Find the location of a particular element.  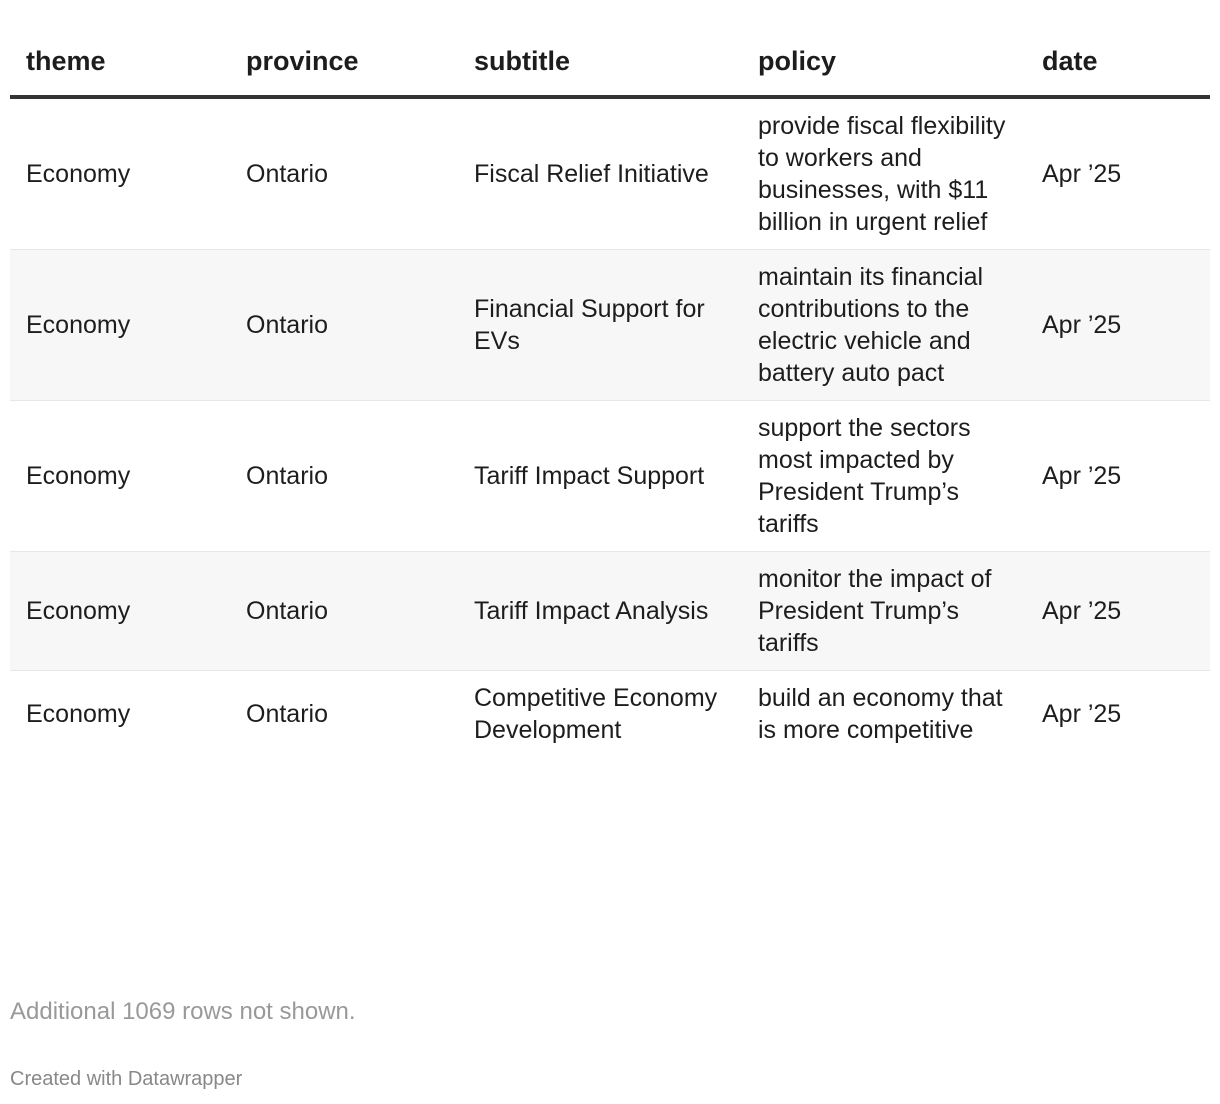

column-header-policy: policy is located at coordinates (884, 64).